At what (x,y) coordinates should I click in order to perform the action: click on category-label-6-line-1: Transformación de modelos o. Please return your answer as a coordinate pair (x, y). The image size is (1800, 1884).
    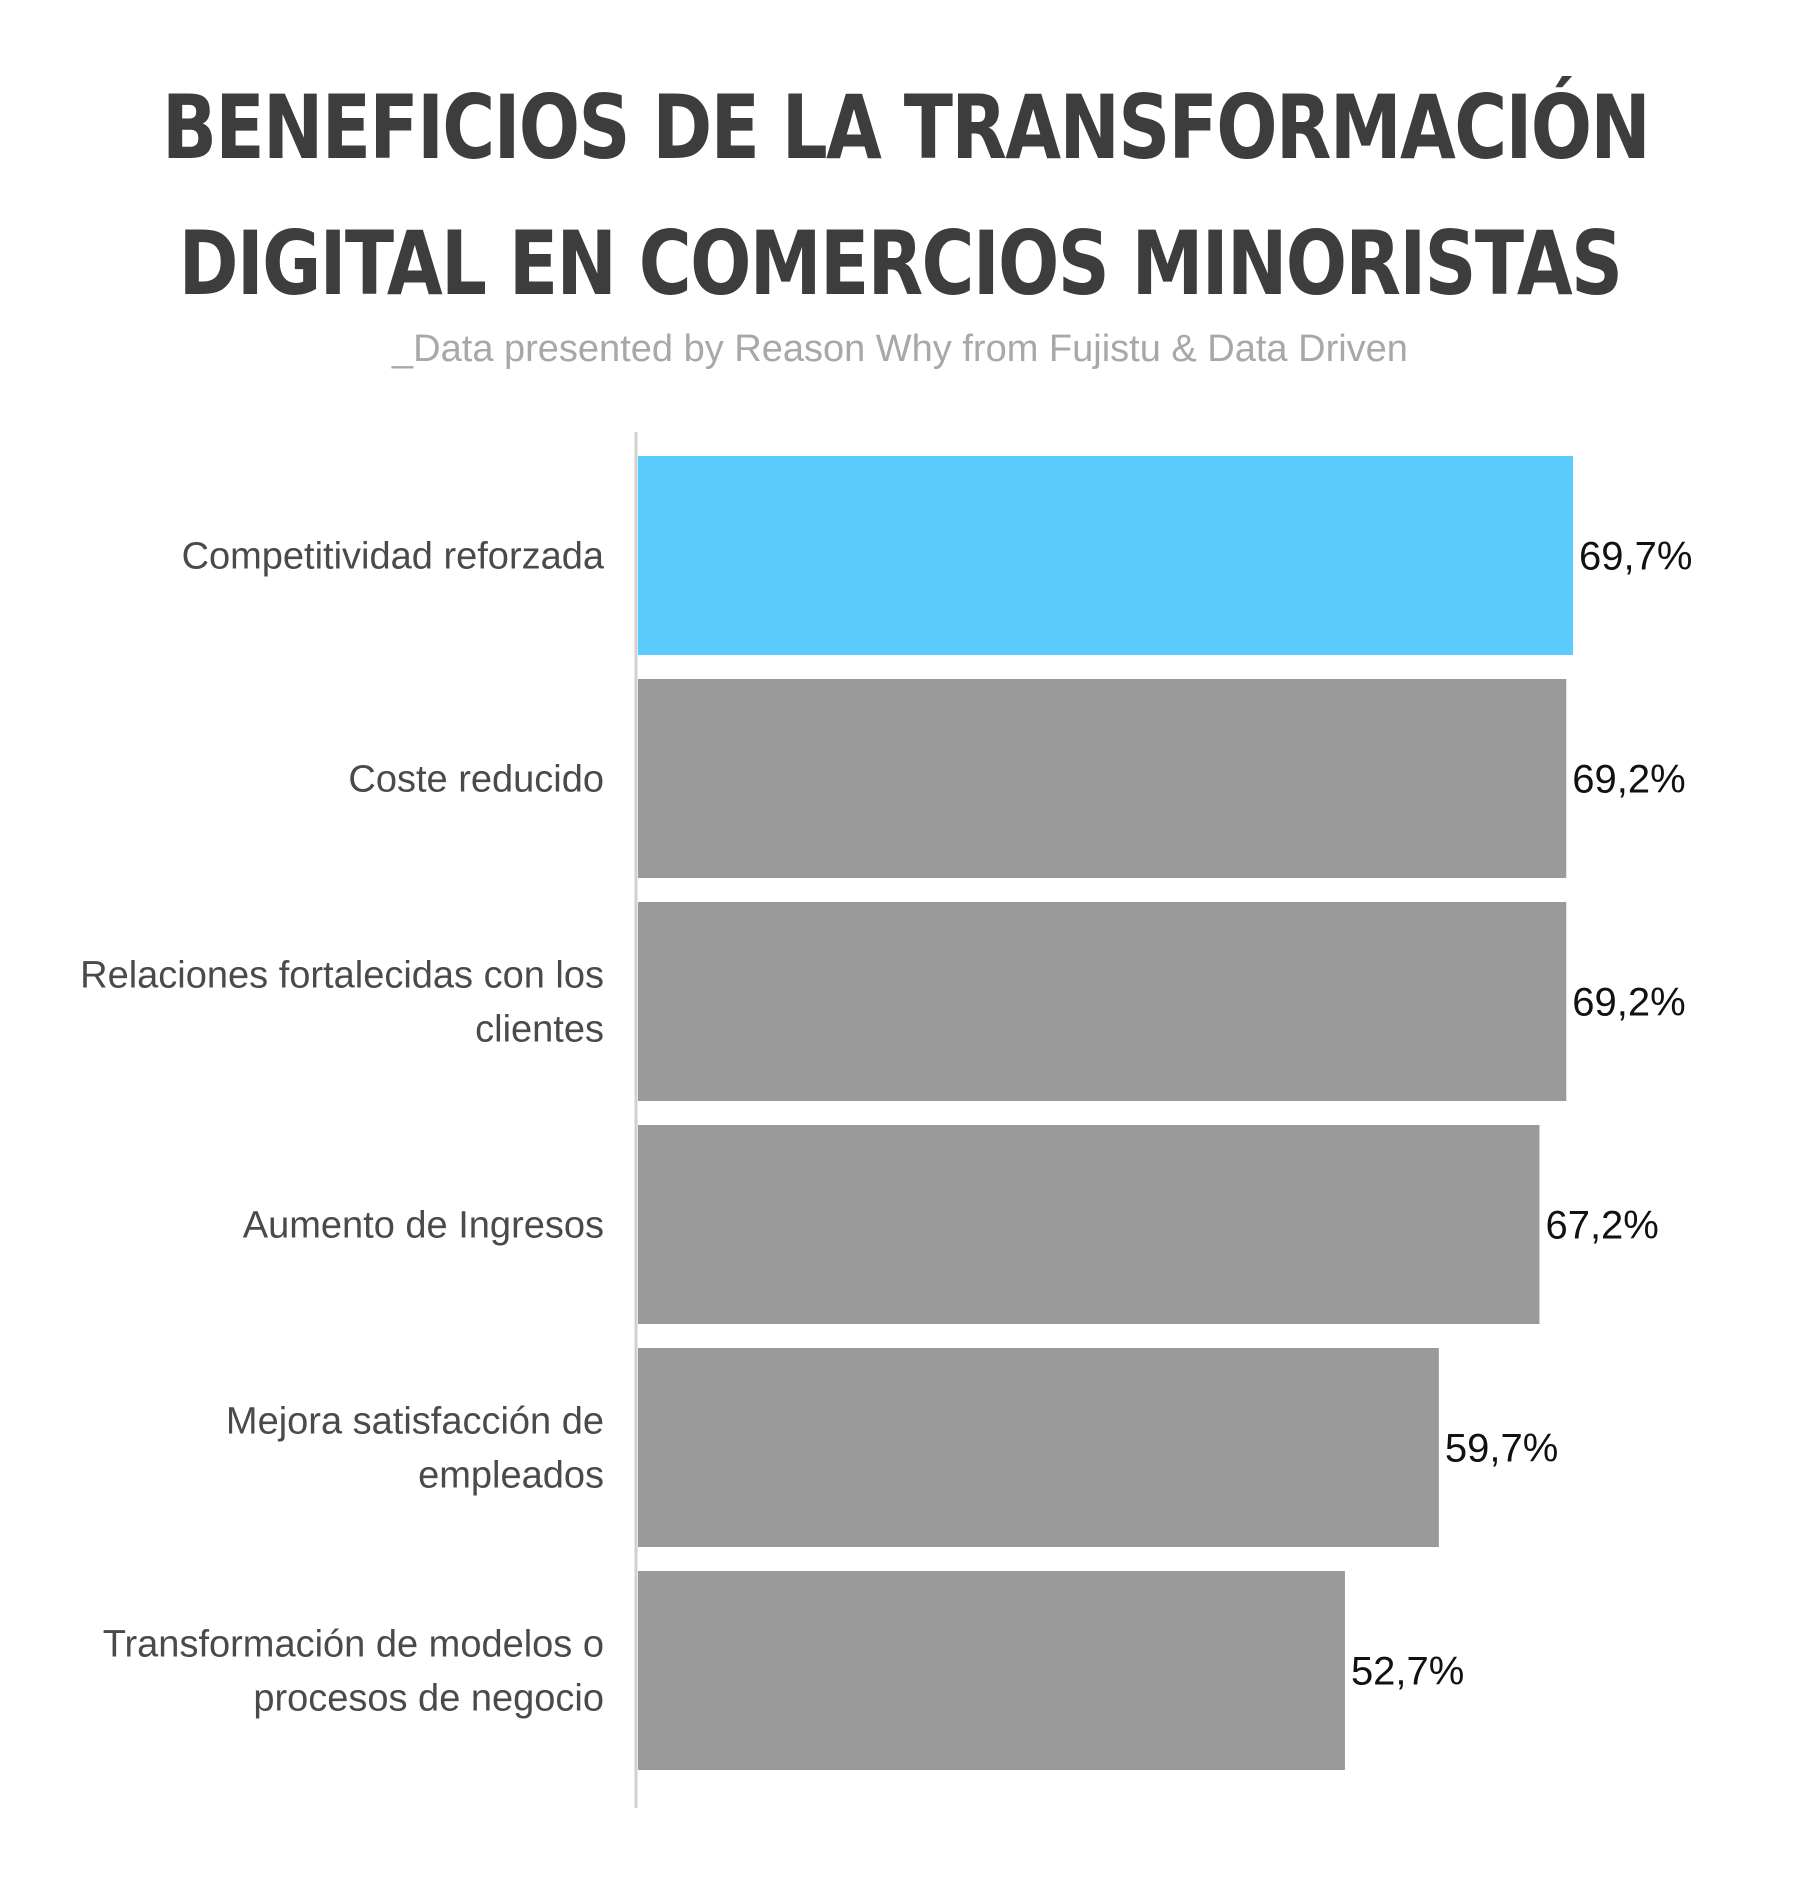
    Looking at the image, I should click on (353, 1645).